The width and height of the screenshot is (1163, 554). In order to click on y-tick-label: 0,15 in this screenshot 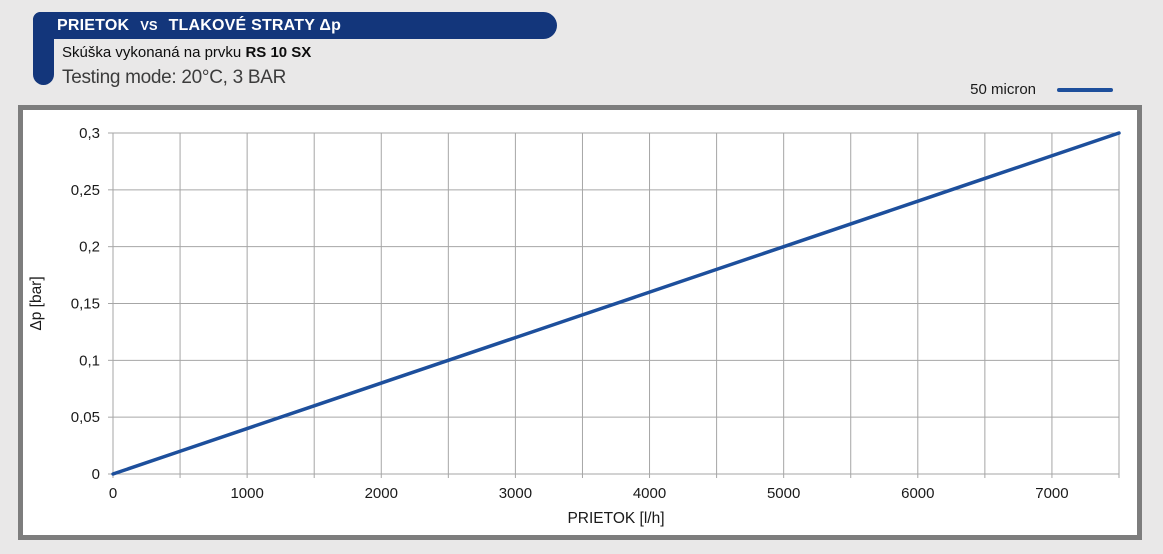, I will do `click(85, 304)`.